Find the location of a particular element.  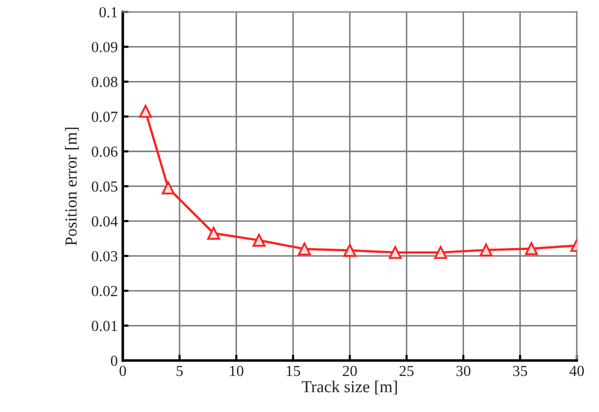

y-tick-label: 0.02 is located at coordinates (105, 291).